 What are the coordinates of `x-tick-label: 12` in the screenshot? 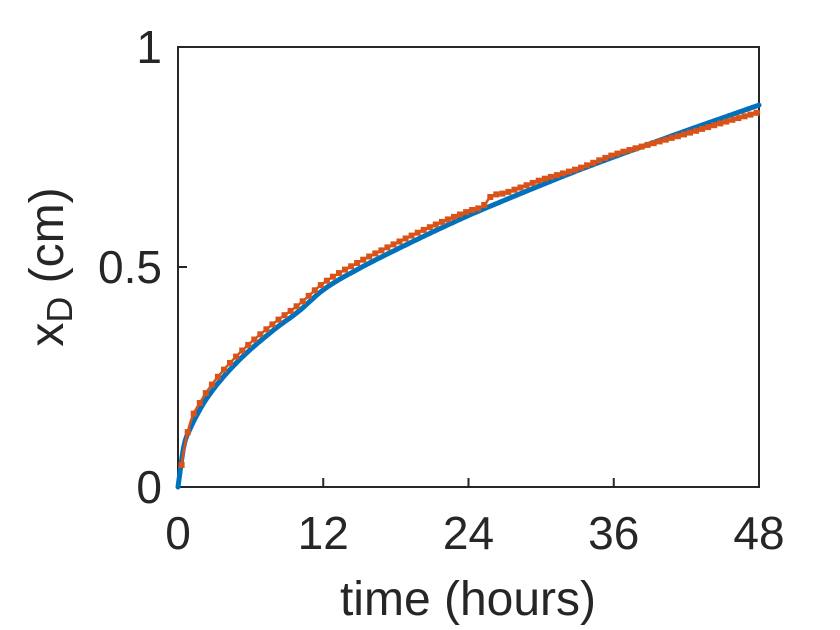 It's located at (323, 533).